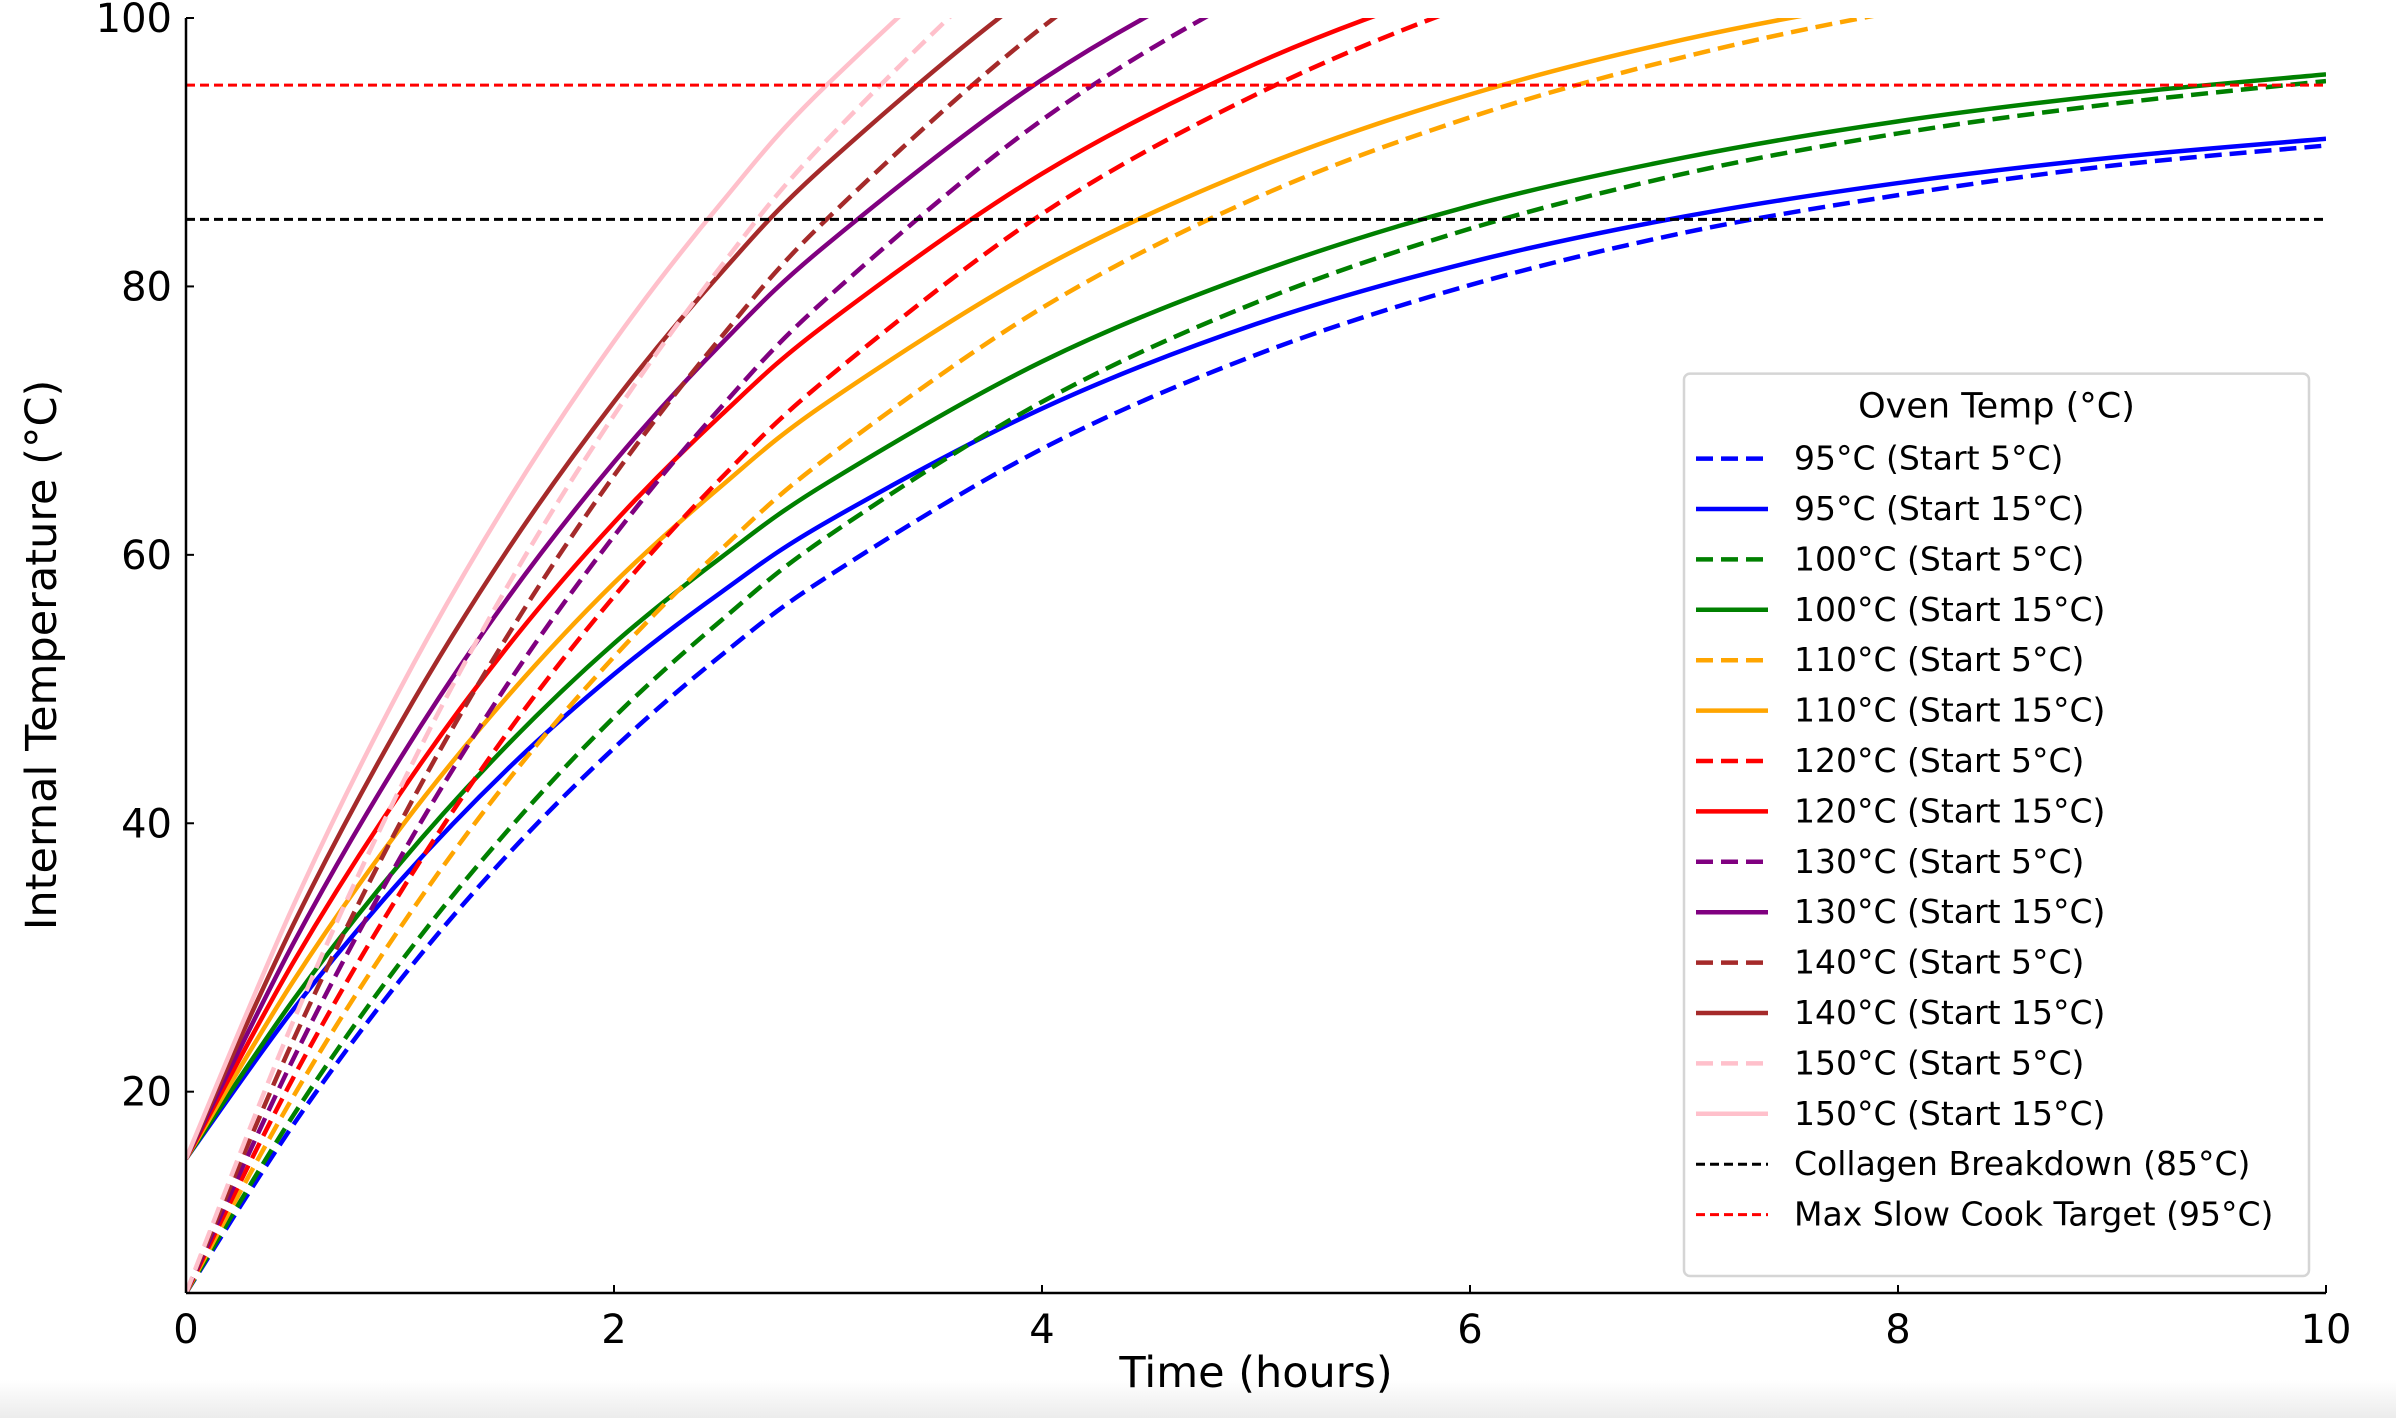 The image size is (2396, 1418). I want to click on legend-label: 100°C (Start 5°C), so click(1939, 558).